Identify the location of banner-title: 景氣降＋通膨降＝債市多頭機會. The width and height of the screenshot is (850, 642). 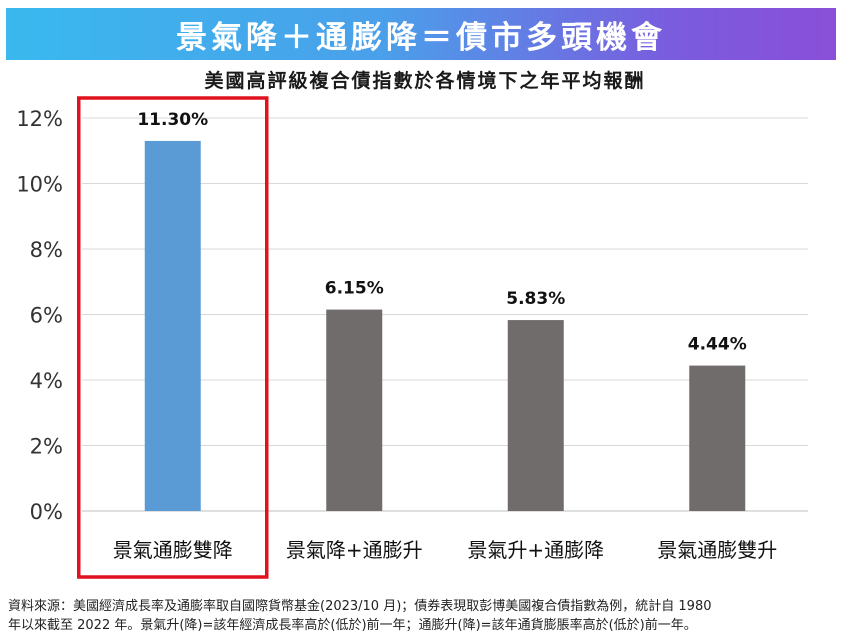
(421, 37).